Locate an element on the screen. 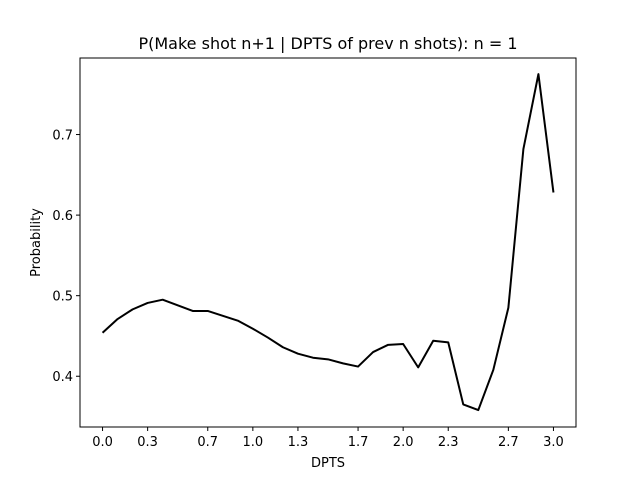  y-axis: 0.4 0.5 0.6 0.7 is located at coordinates (66, 257).